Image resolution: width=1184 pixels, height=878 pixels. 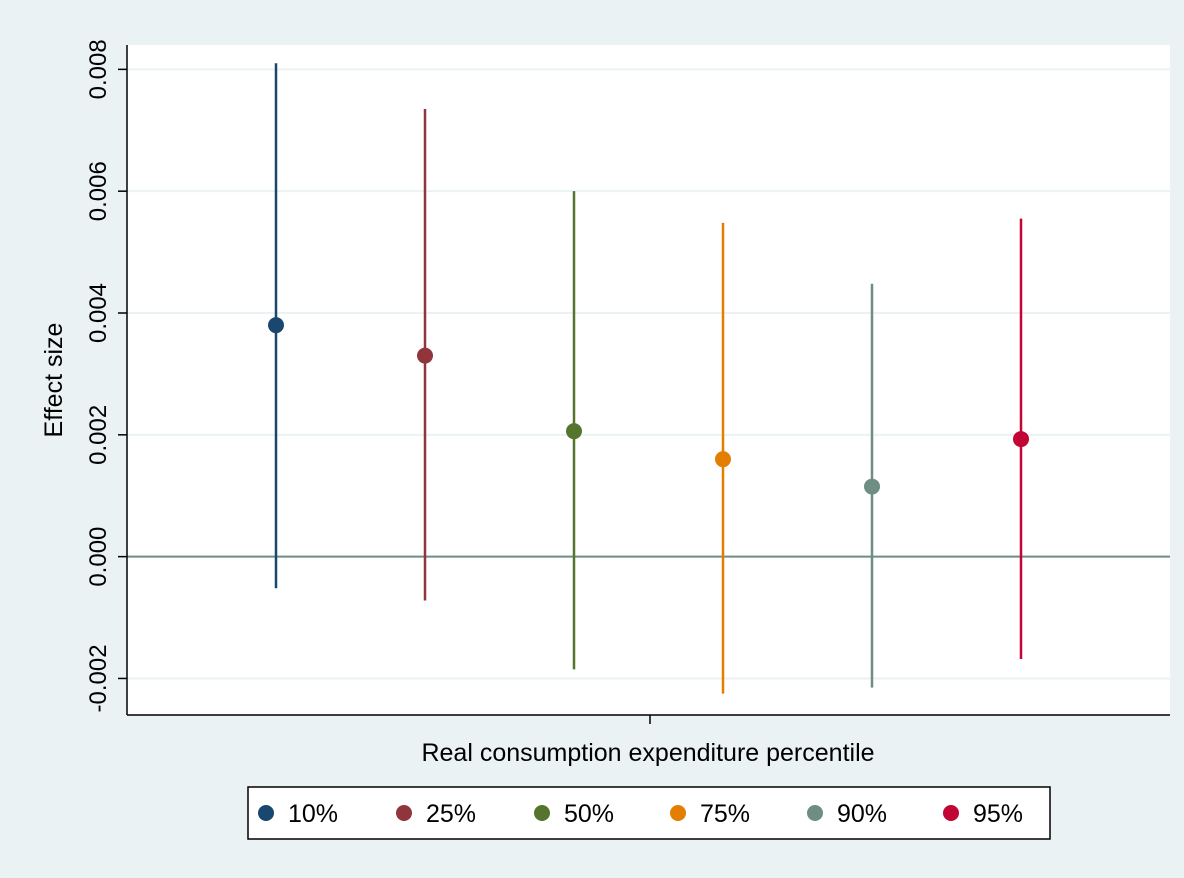 What do you see at coordinates (815, 813) in the screenshot?
I see `legend-marker-90pct` at bounding box center [815, 813].